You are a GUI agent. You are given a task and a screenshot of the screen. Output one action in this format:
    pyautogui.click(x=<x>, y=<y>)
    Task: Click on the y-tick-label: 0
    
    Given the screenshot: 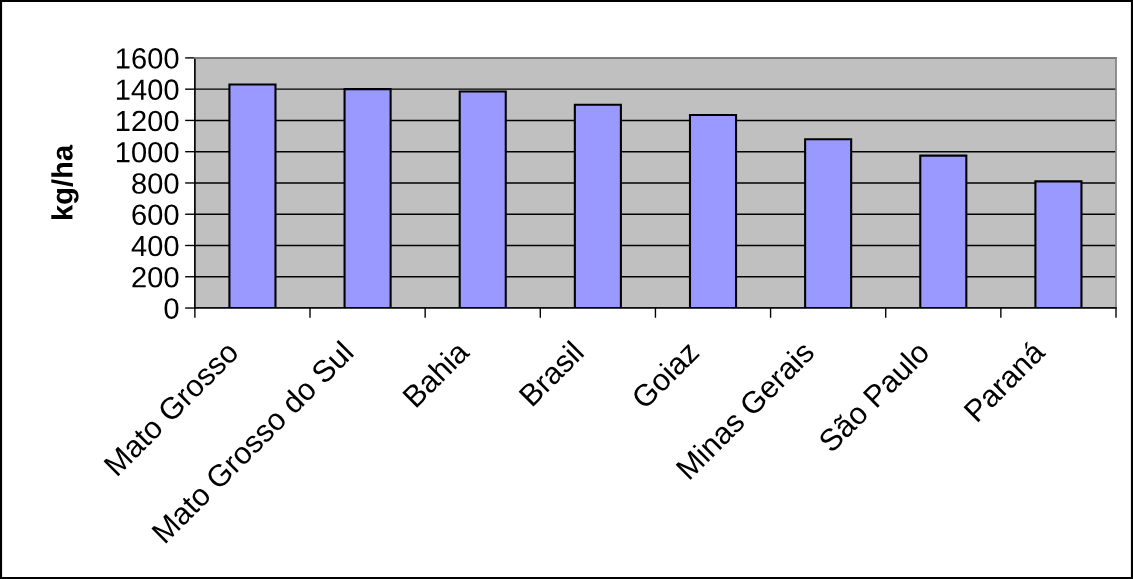 What is the action you would take?
    pyautogui.click(x=171, y=308)
    